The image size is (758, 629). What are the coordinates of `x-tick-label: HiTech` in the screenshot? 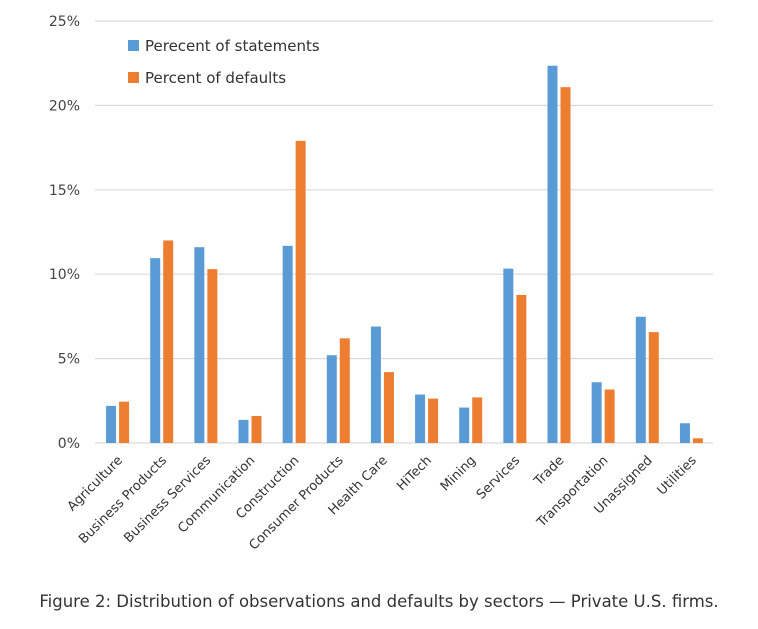 It's located at (414, 473).